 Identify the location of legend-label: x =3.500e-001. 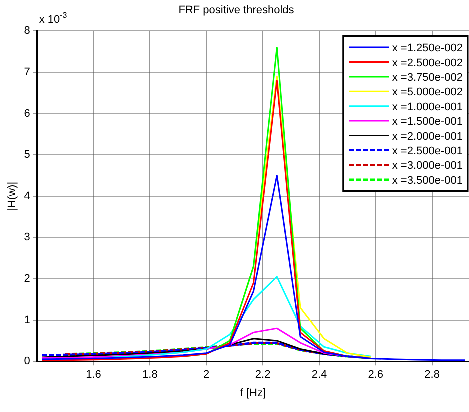
(427, 180).